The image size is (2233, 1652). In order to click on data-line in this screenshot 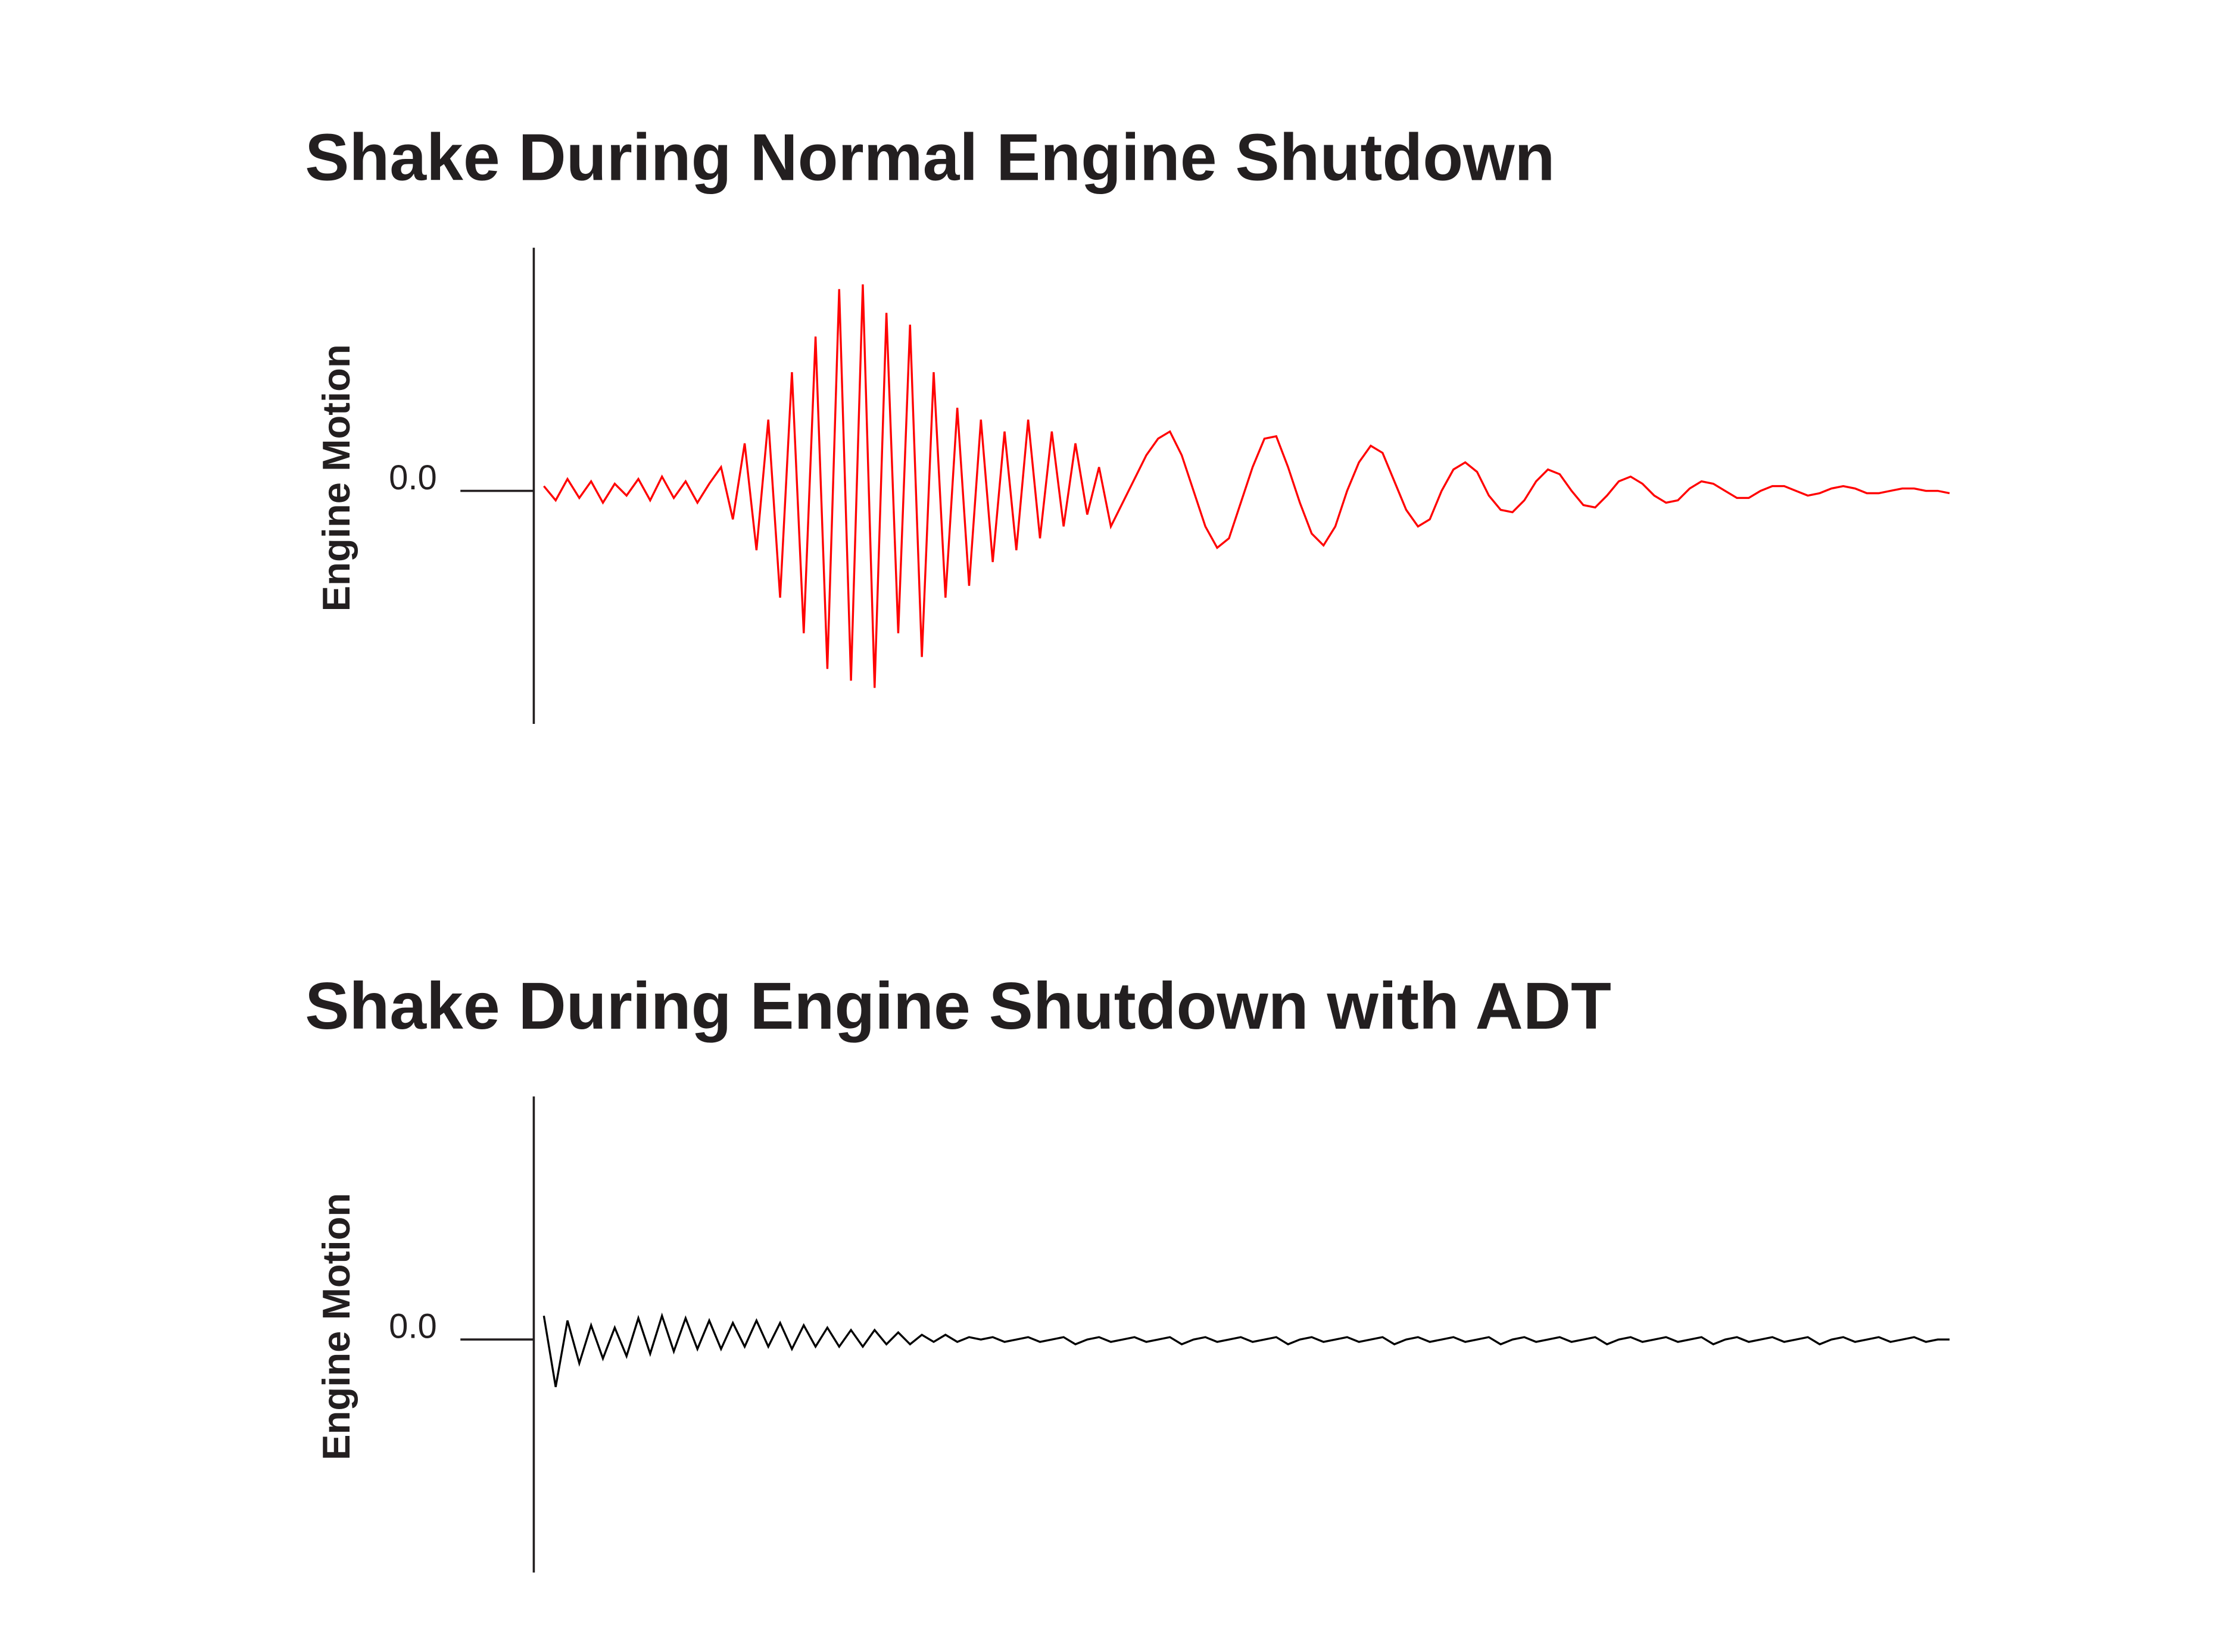, I will do `click(1246, 1350)`.